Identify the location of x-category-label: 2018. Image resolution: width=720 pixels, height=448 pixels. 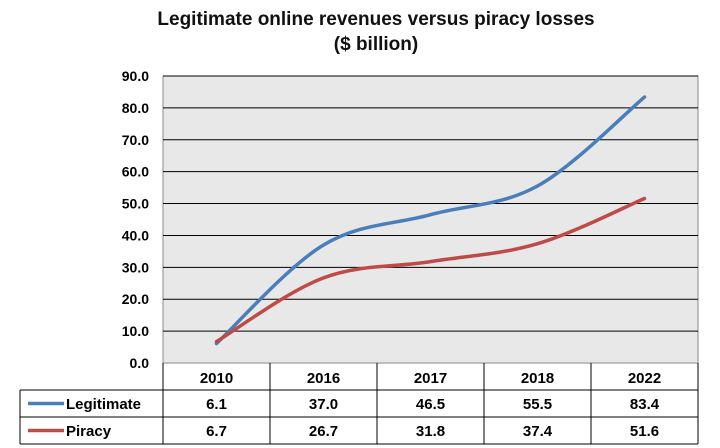
(537, 378).